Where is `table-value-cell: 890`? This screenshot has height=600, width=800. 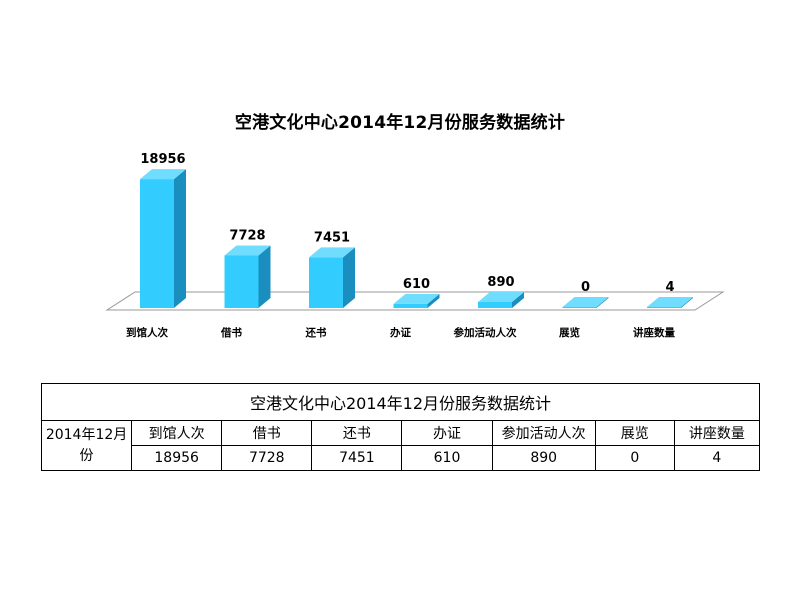 table-value-cell: 890 is located at coordinates (543, 458).